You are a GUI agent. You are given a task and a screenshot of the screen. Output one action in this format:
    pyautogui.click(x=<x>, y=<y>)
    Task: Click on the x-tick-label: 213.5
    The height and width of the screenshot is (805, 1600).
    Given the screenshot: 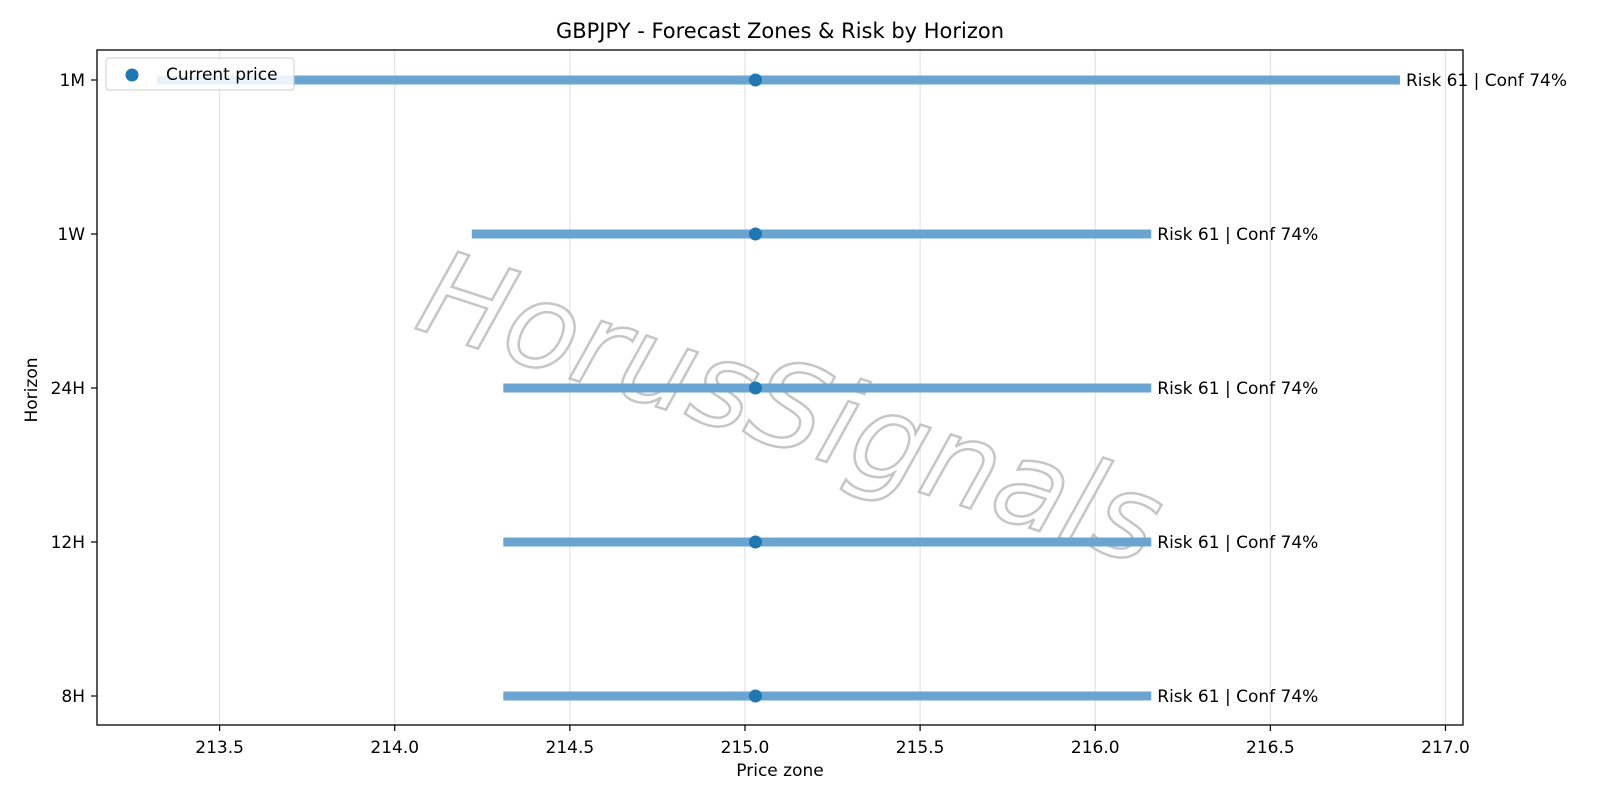 What is the action you would take?
    pyautogui.click(x=219, y=748)
    